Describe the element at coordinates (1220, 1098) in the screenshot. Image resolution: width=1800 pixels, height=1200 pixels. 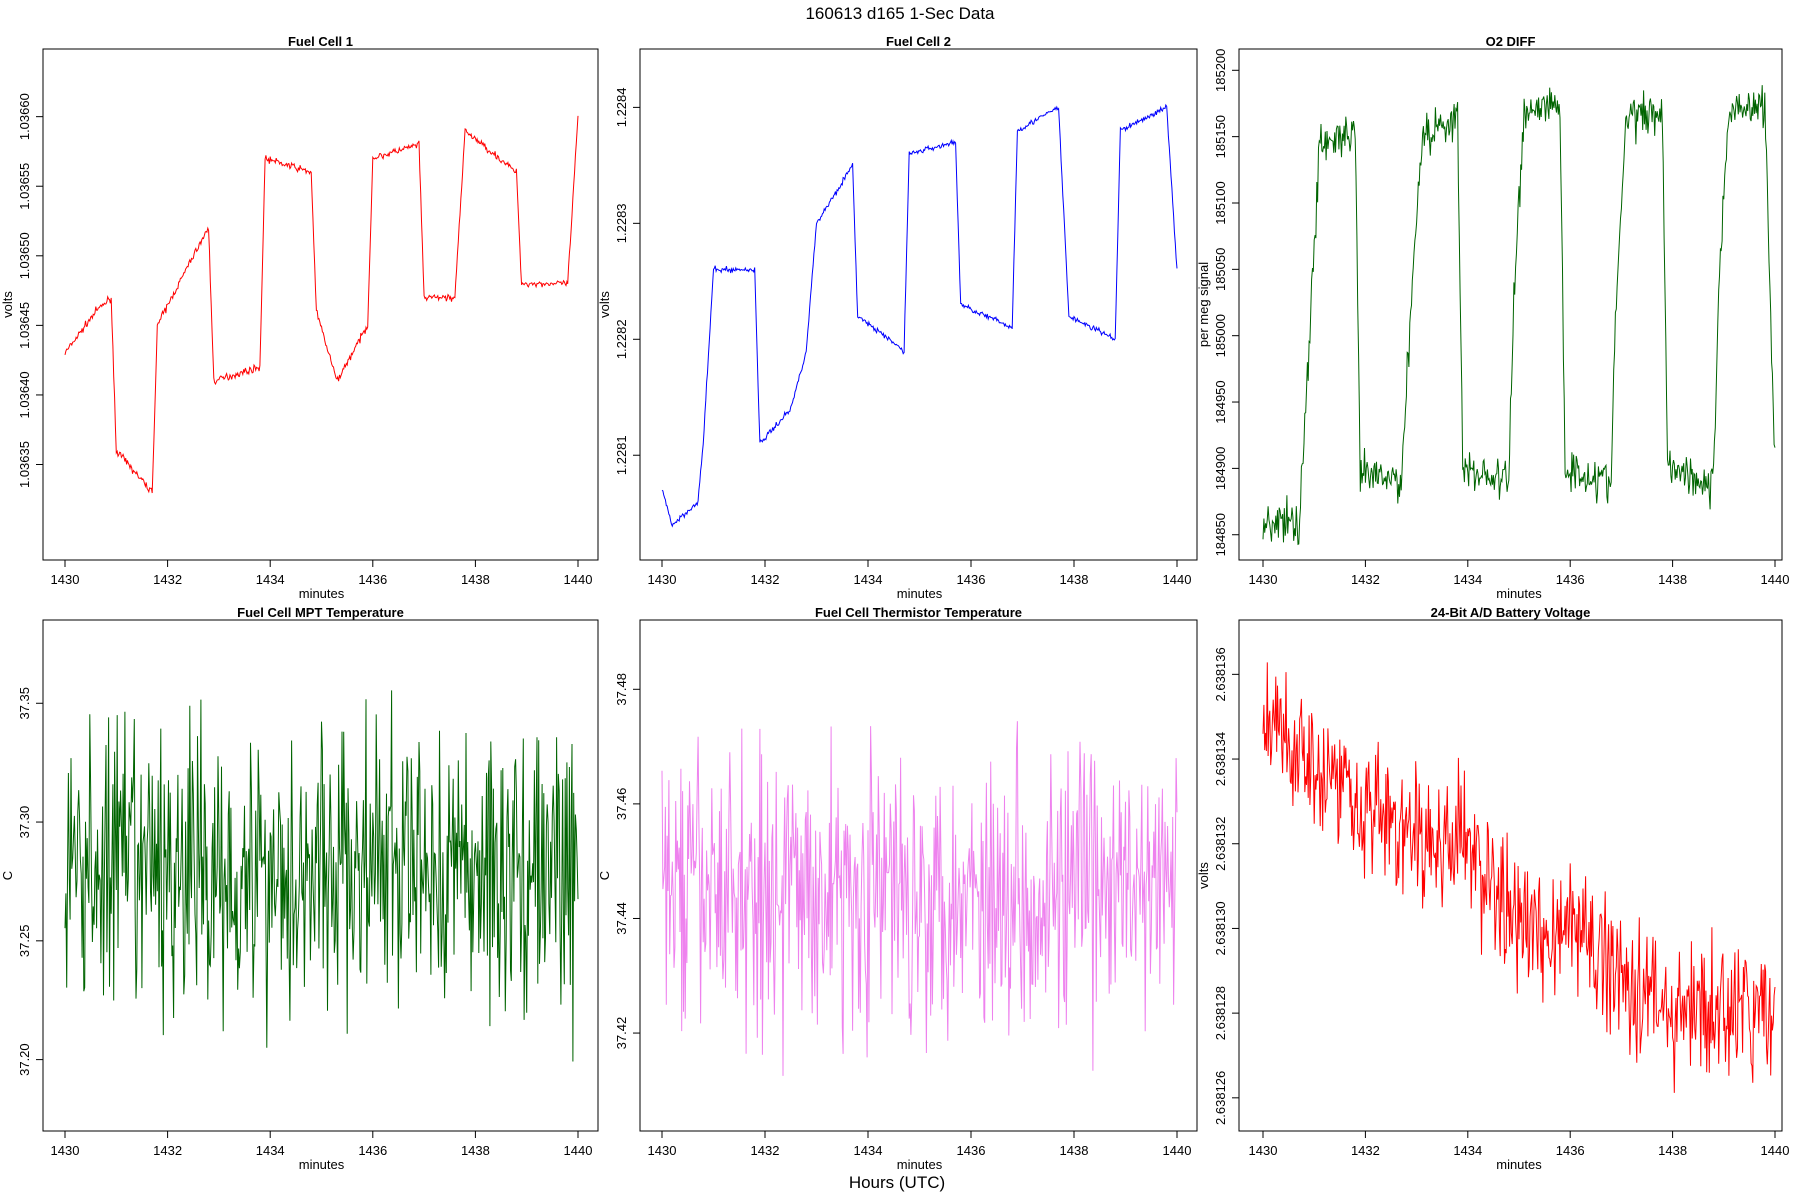
I see `y-tick-label: 2.638126` at that location.